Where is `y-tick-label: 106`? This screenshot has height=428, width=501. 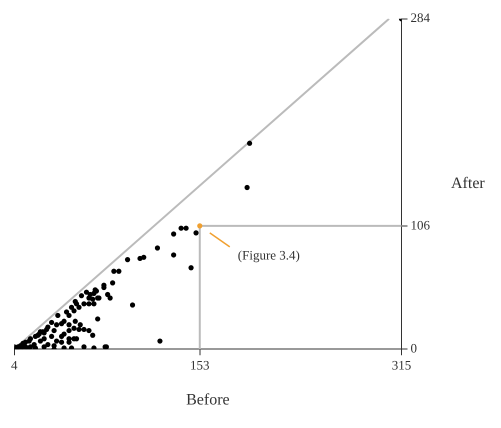
y-tick-label: 106 is located at coordinates (420, 224).